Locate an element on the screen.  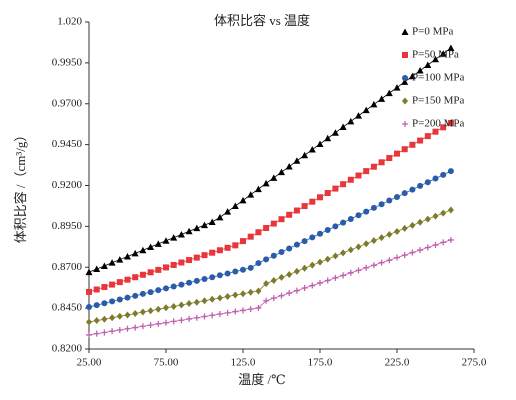
x-tick-label: 25.00 is located at coordinates (89, 363).